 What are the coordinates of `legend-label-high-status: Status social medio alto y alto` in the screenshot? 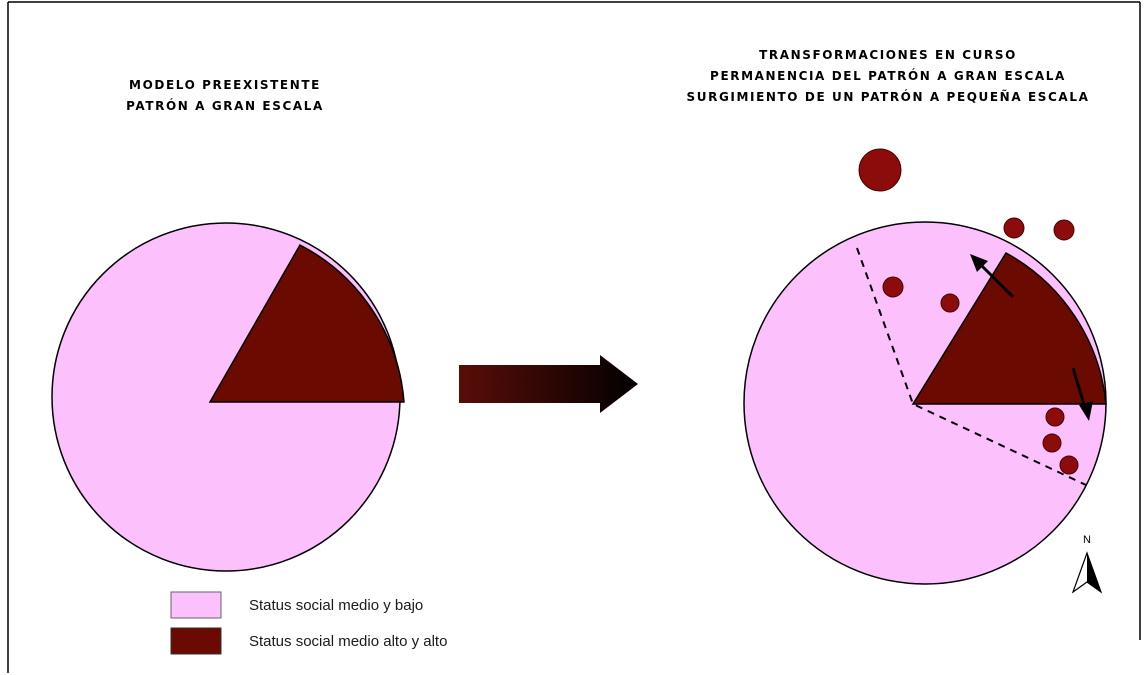 It's located at (348, 641).